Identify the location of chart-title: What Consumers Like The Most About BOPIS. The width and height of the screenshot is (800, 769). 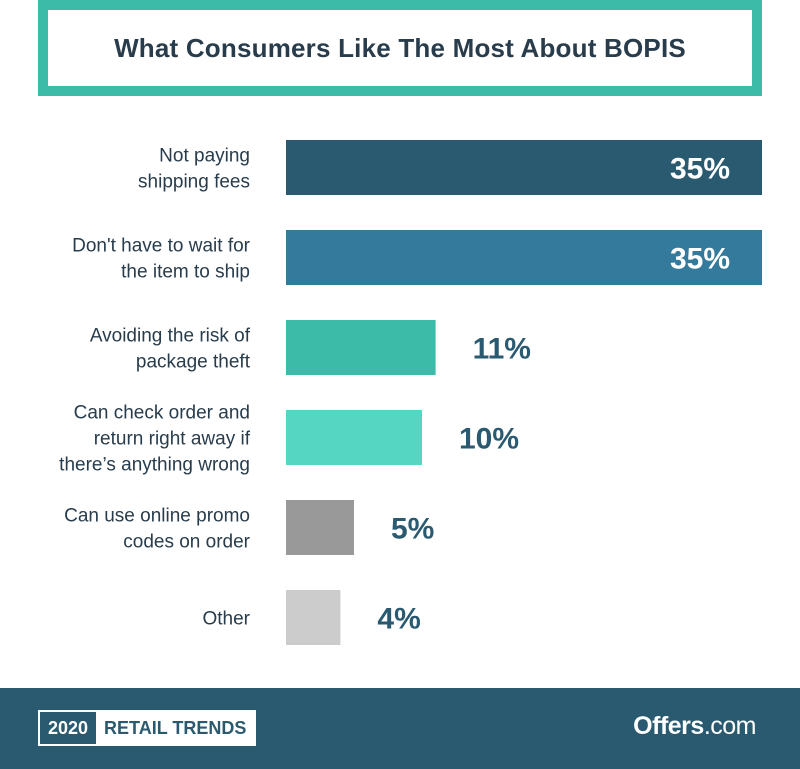
(400, 47).